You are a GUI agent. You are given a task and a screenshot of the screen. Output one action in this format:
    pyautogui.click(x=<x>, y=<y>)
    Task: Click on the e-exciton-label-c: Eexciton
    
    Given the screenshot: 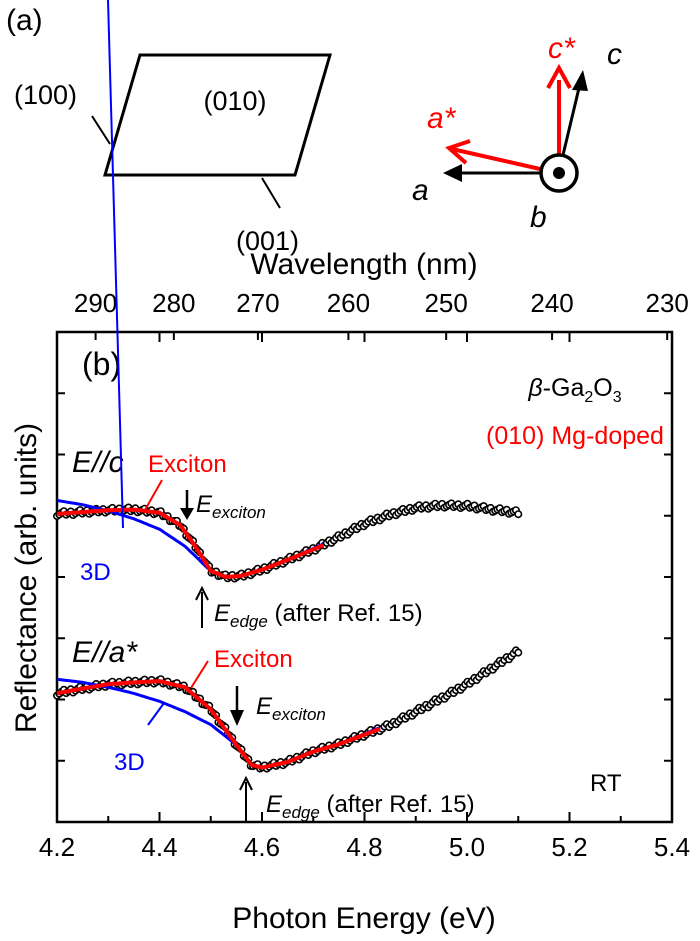 What is the action you would take?
    pyautogui.click(x=231, y=506)
    